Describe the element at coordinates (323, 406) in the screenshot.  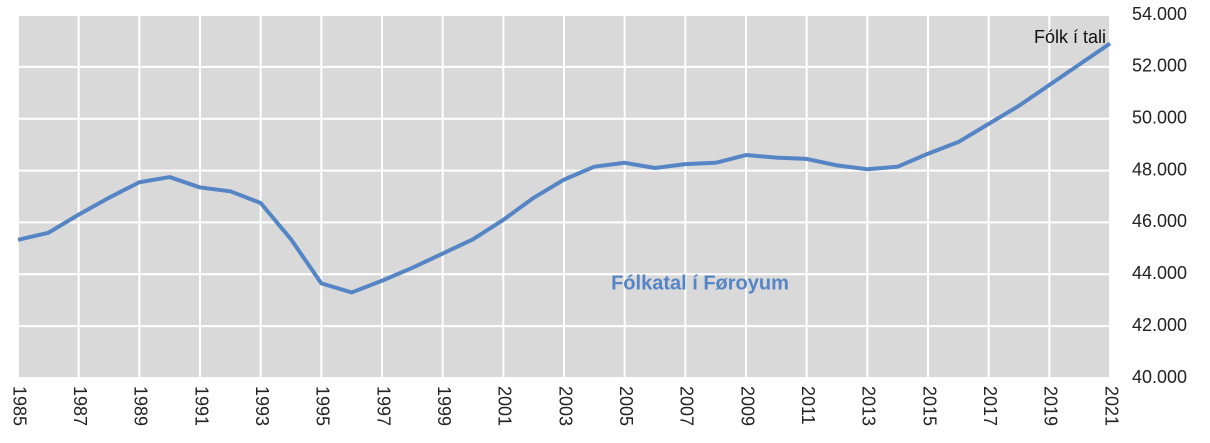
I see `x-tick-label: 1995` at that location.